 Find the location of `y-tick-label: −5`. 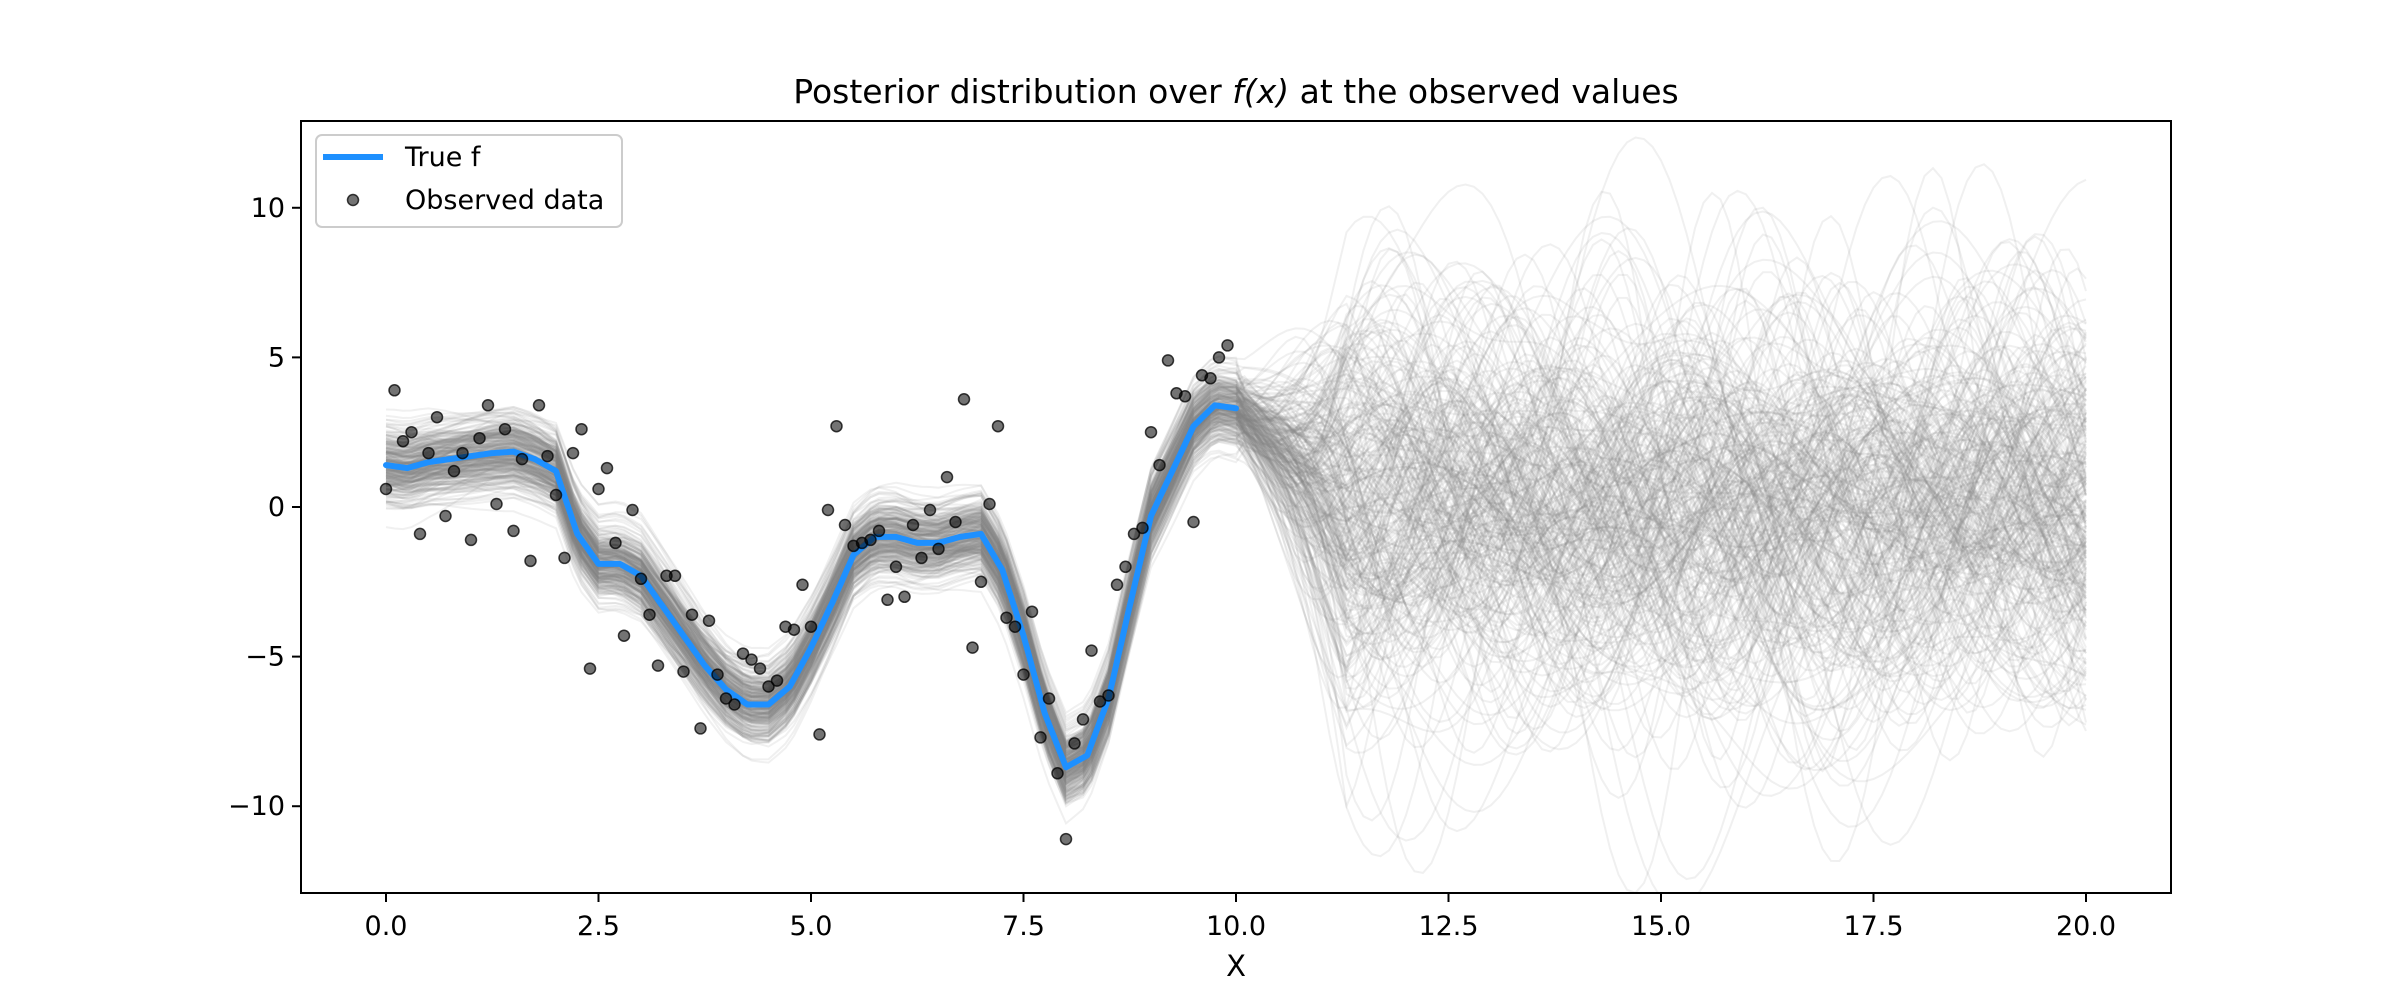

y-tick-label: −5 is located at coordinates (265, 657).